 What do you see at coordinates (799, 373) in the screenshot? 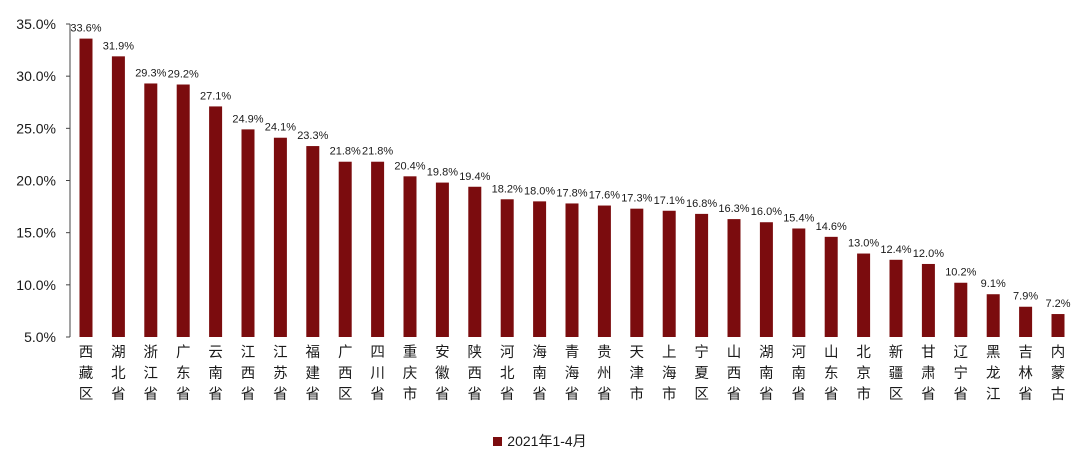
I see `x-tick-label: 河南省` at bounding box center [799, 373].